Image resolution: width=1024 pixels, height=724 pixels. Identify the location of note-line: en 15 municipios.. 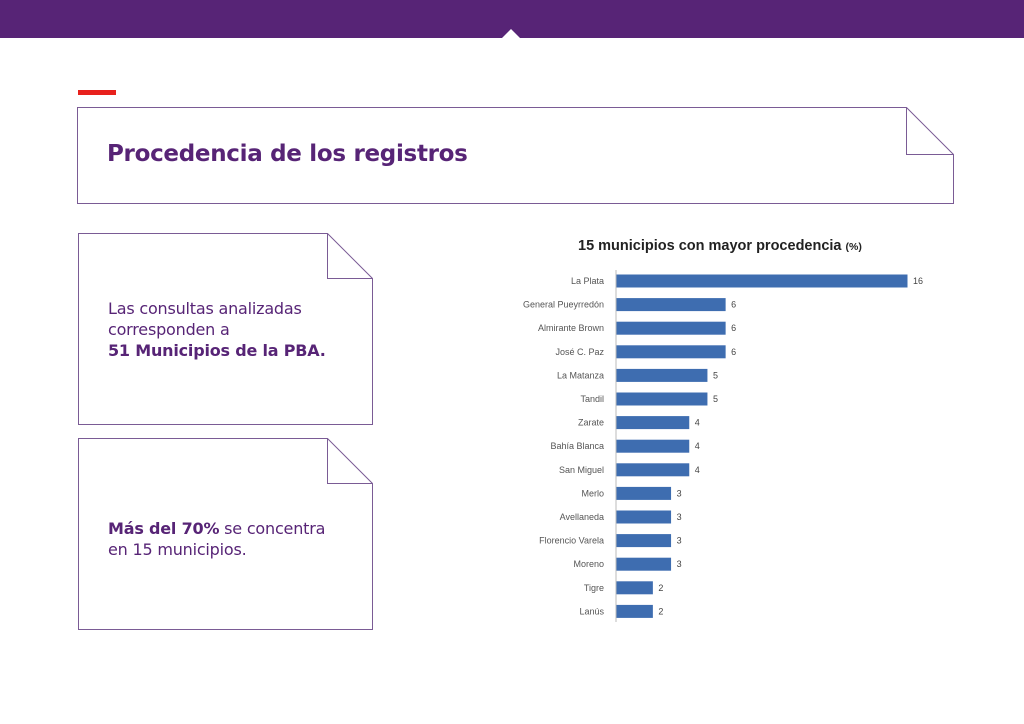
(177, 549).